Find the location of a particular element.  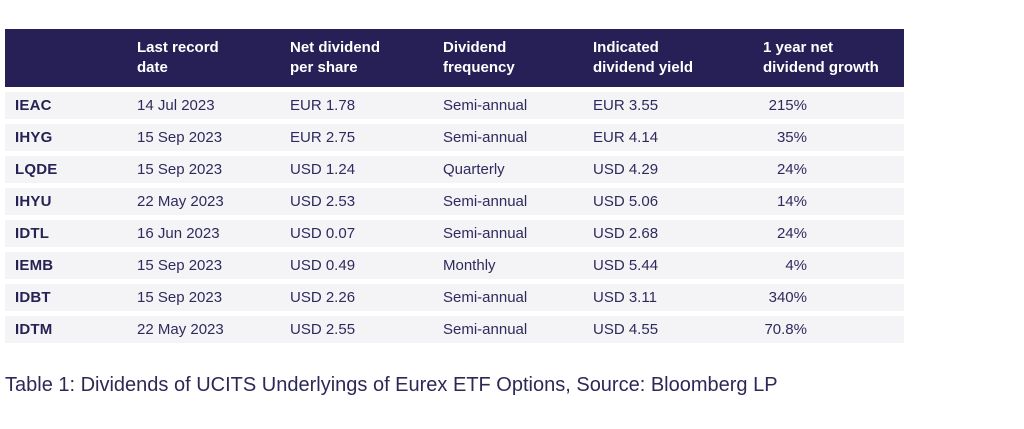

ticker-cell: IHYG is located at coordinates (34, 137).